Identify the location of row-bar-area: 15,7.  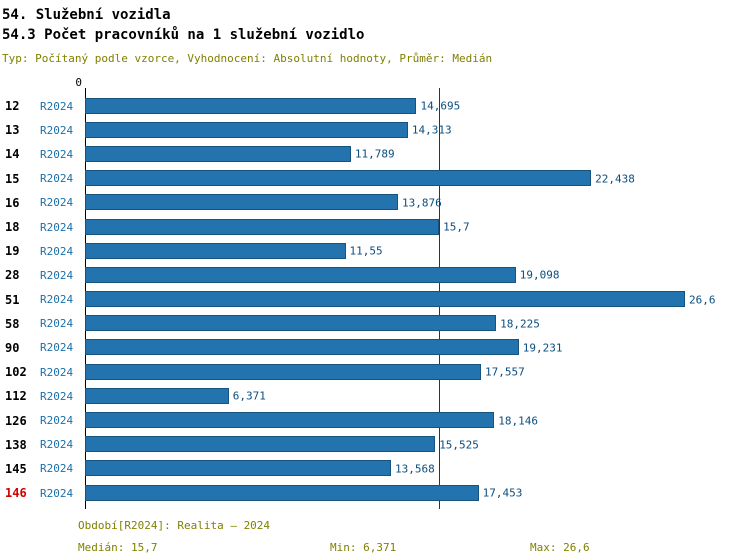
(417, 227).